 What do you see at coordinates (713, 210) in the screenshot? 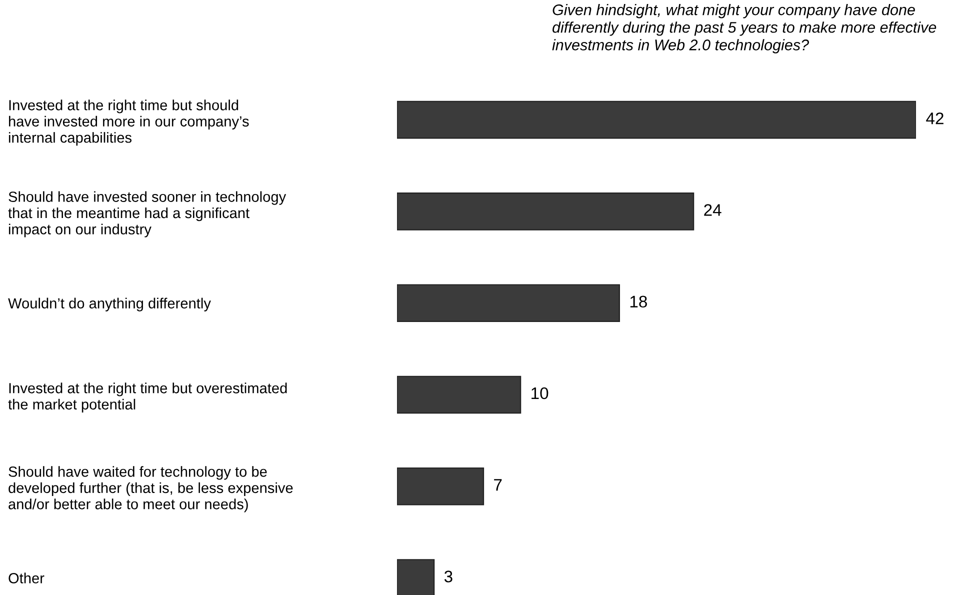
I see `data-label: 24` at bounding box center [713, 210].